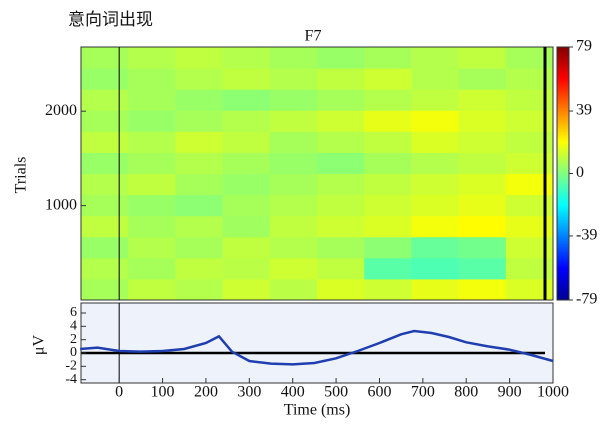 The width and height of the screenshot is (613, 428). What do you see at coordinates (466, 392) in the screenshot?
I see `x-tick-label: 800` at bounding box center [466, 392].